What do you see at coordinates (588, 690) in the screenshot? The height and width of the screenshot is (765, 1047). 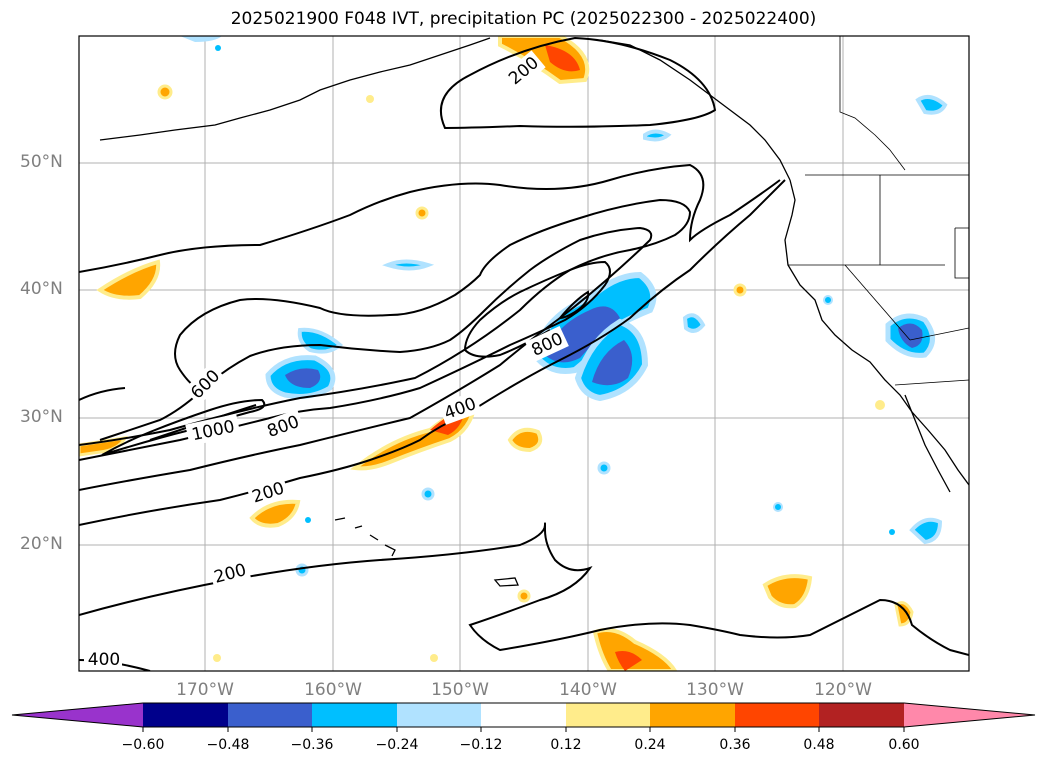 I see `lon-label: 140°W` at bounding box center [588, 690].